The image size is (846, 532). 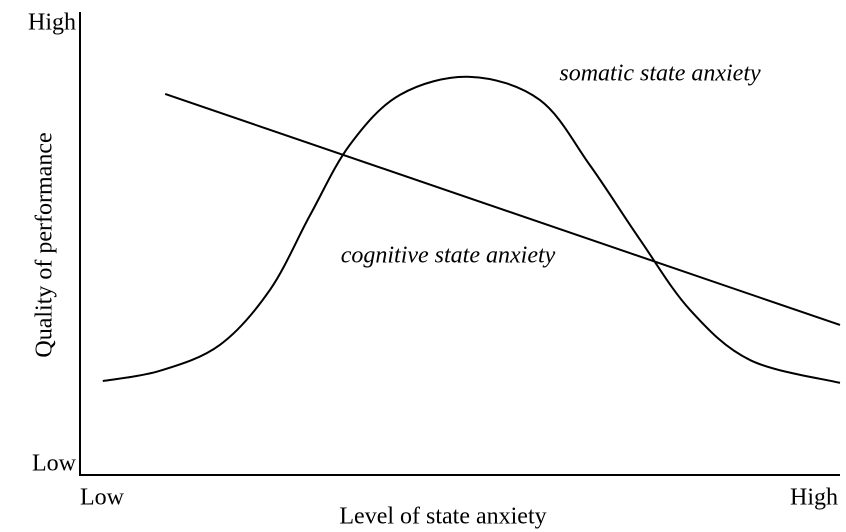 What do you see at coordinates (54, 464) in the screenshot?
I see `y-tick-label: Low` at bounding box center [54, 464].